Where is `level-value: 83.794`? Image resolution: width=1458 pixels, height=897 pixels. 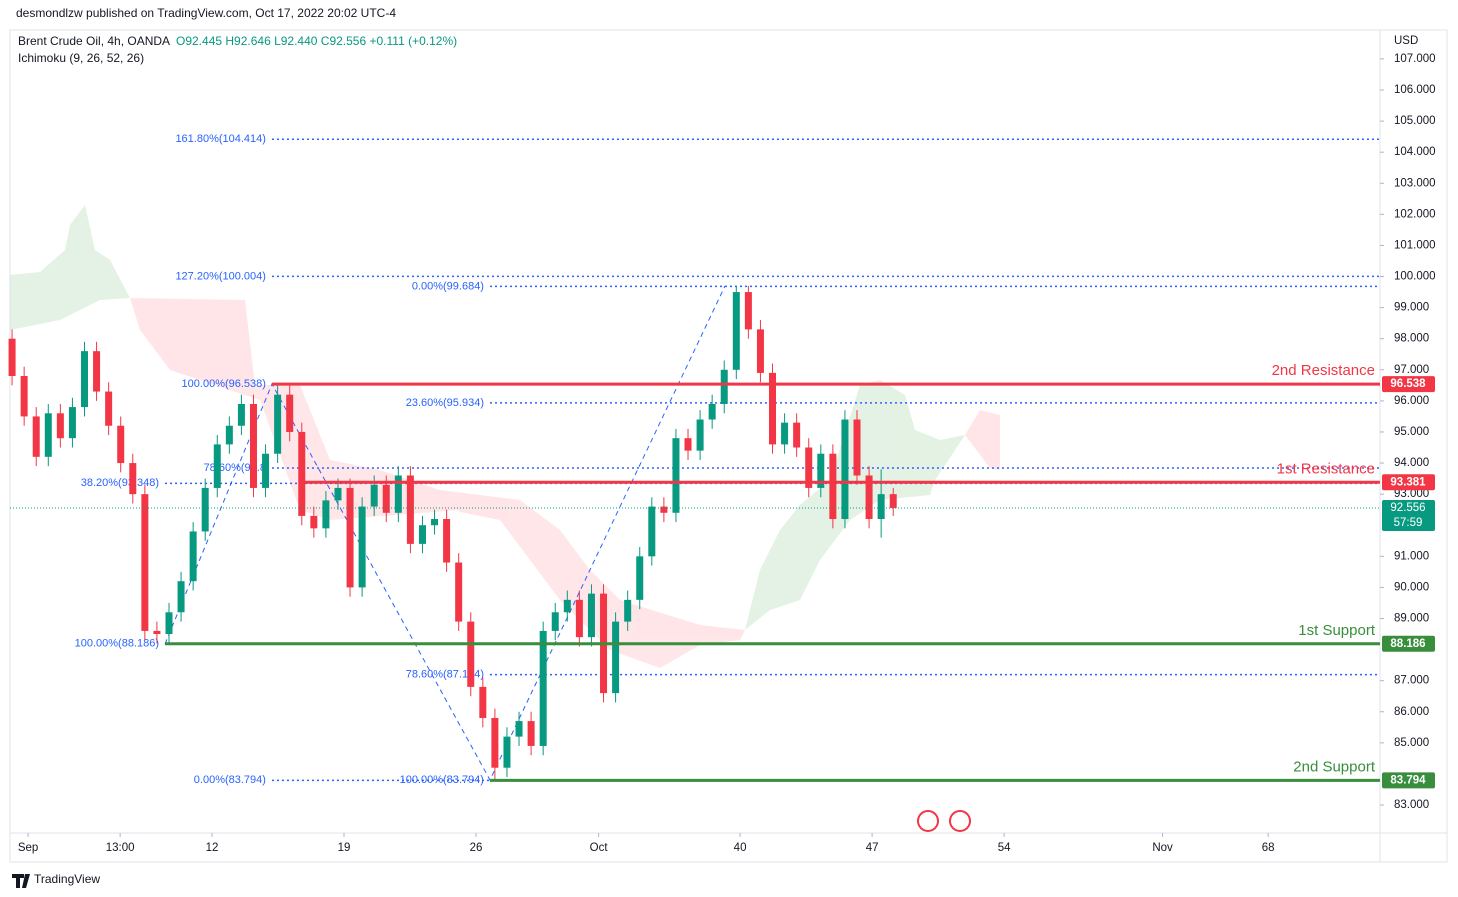
level-value: 83.794 is located at coordinates (1408, 780).